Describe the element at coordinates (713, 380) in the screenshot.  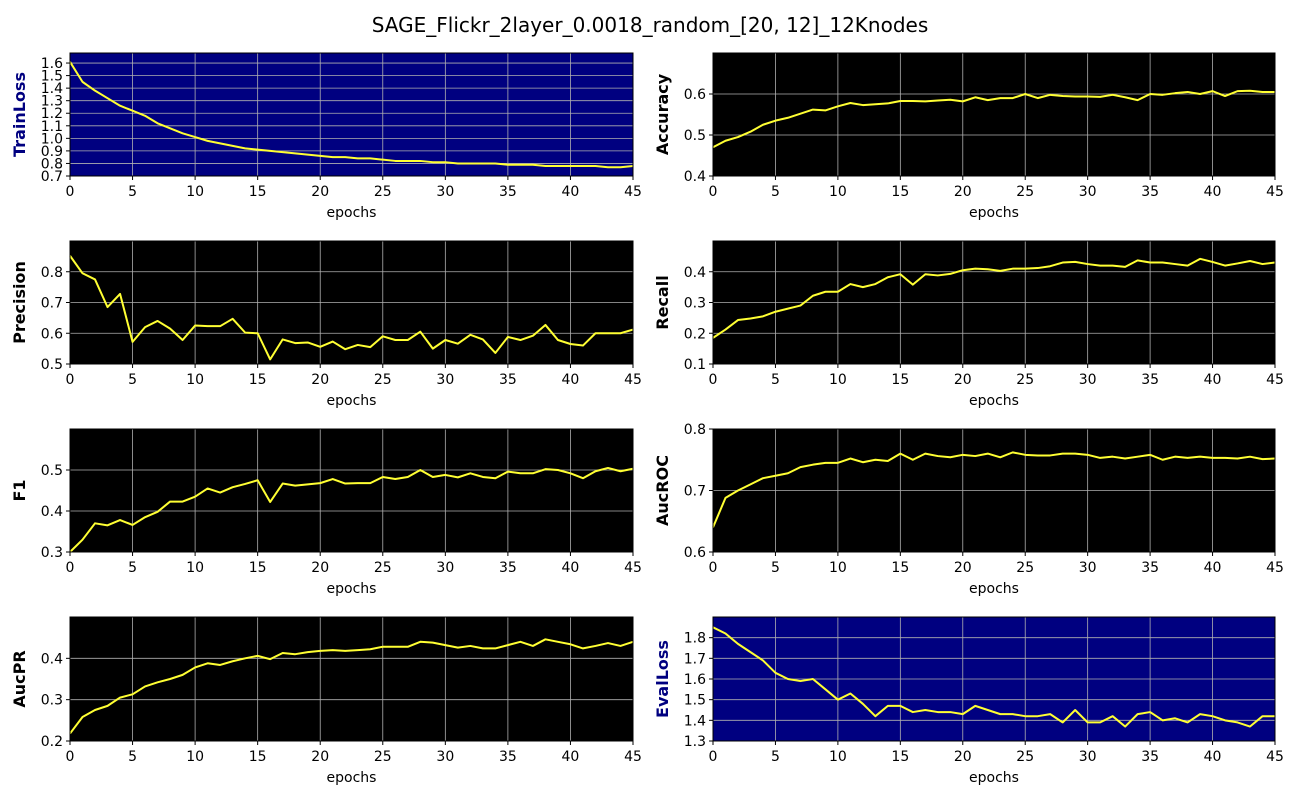
I see `recall-xtick-label: 0` at that location.